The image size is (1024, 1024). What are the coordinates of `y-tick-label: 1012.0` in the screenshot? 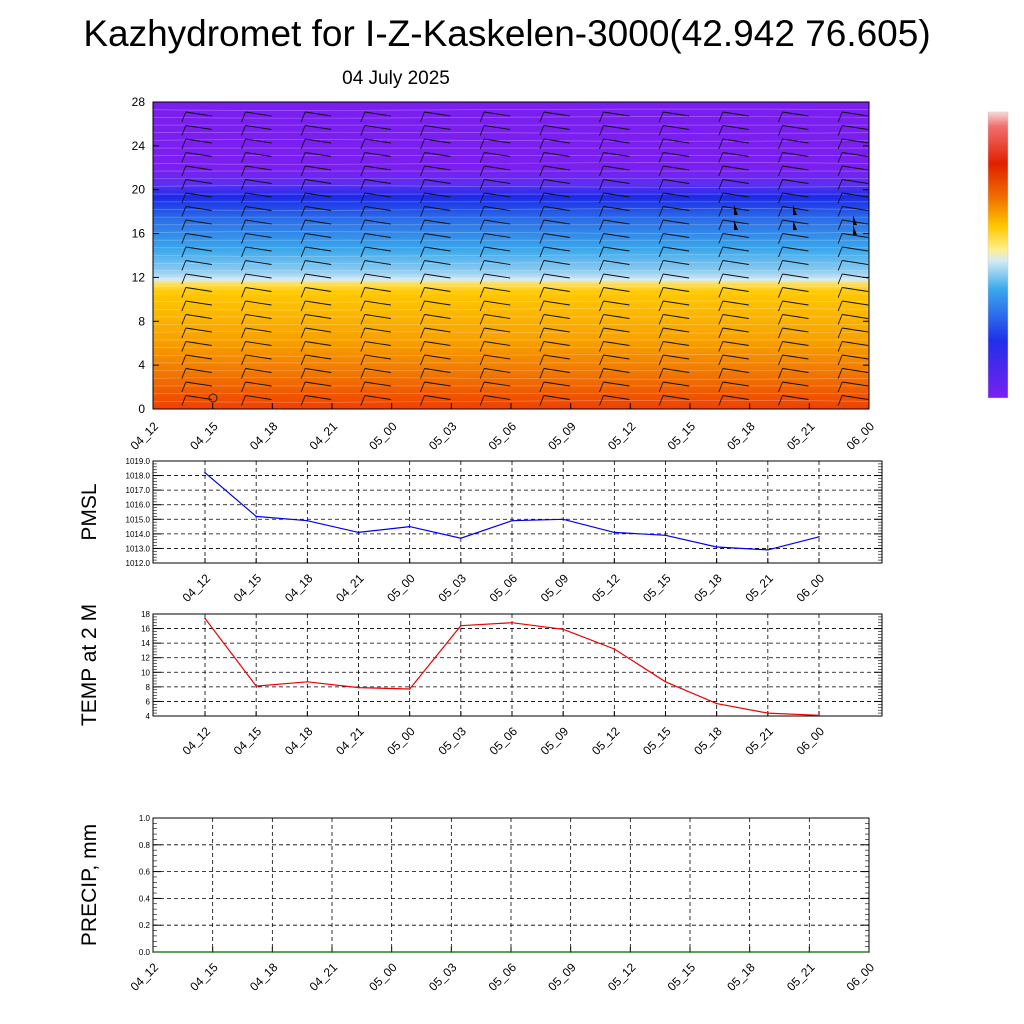 It's located at (138, 563).